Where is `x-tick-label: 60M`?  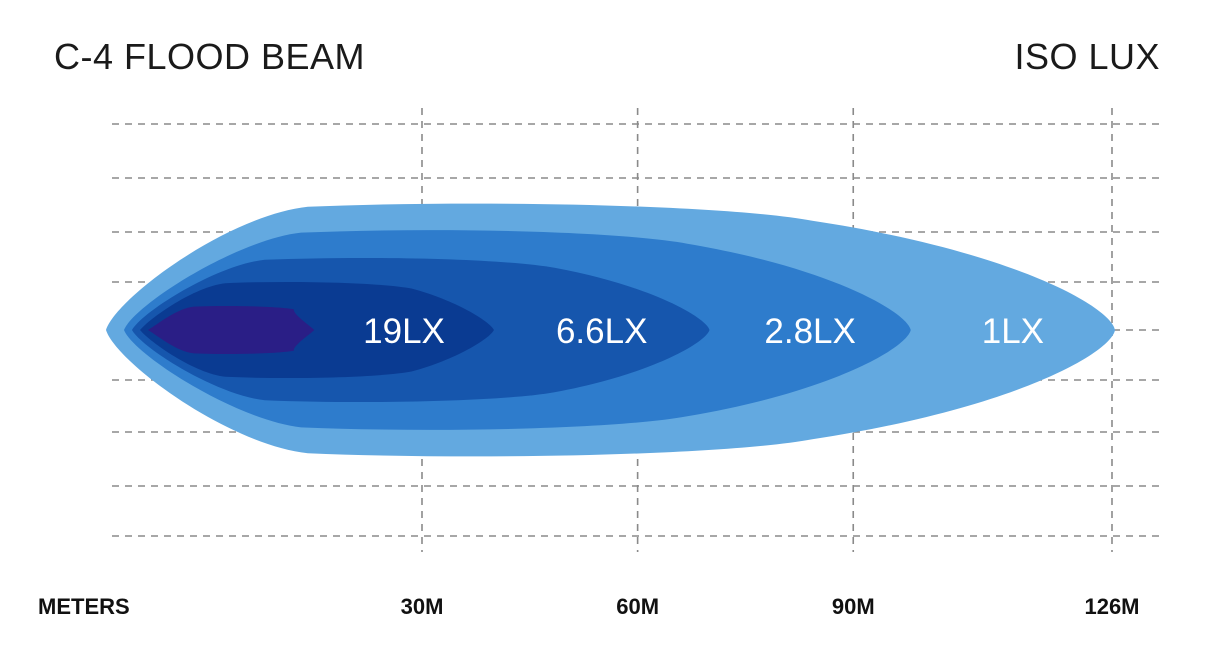 x-tick-label: 60M is located at coordinates (637, 606).